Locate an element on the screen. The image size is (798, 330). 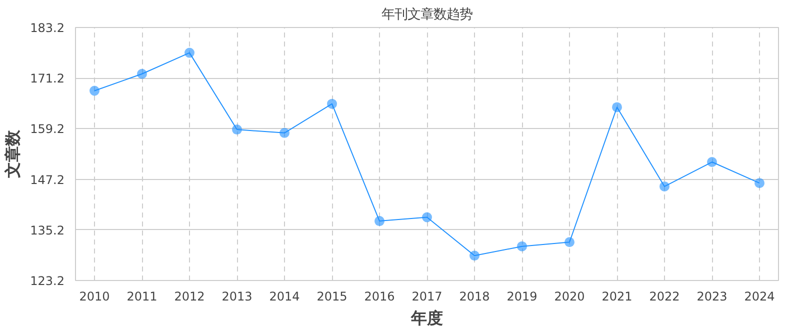
y-tick-label: 147.2 is located at coordinates (47, 179).